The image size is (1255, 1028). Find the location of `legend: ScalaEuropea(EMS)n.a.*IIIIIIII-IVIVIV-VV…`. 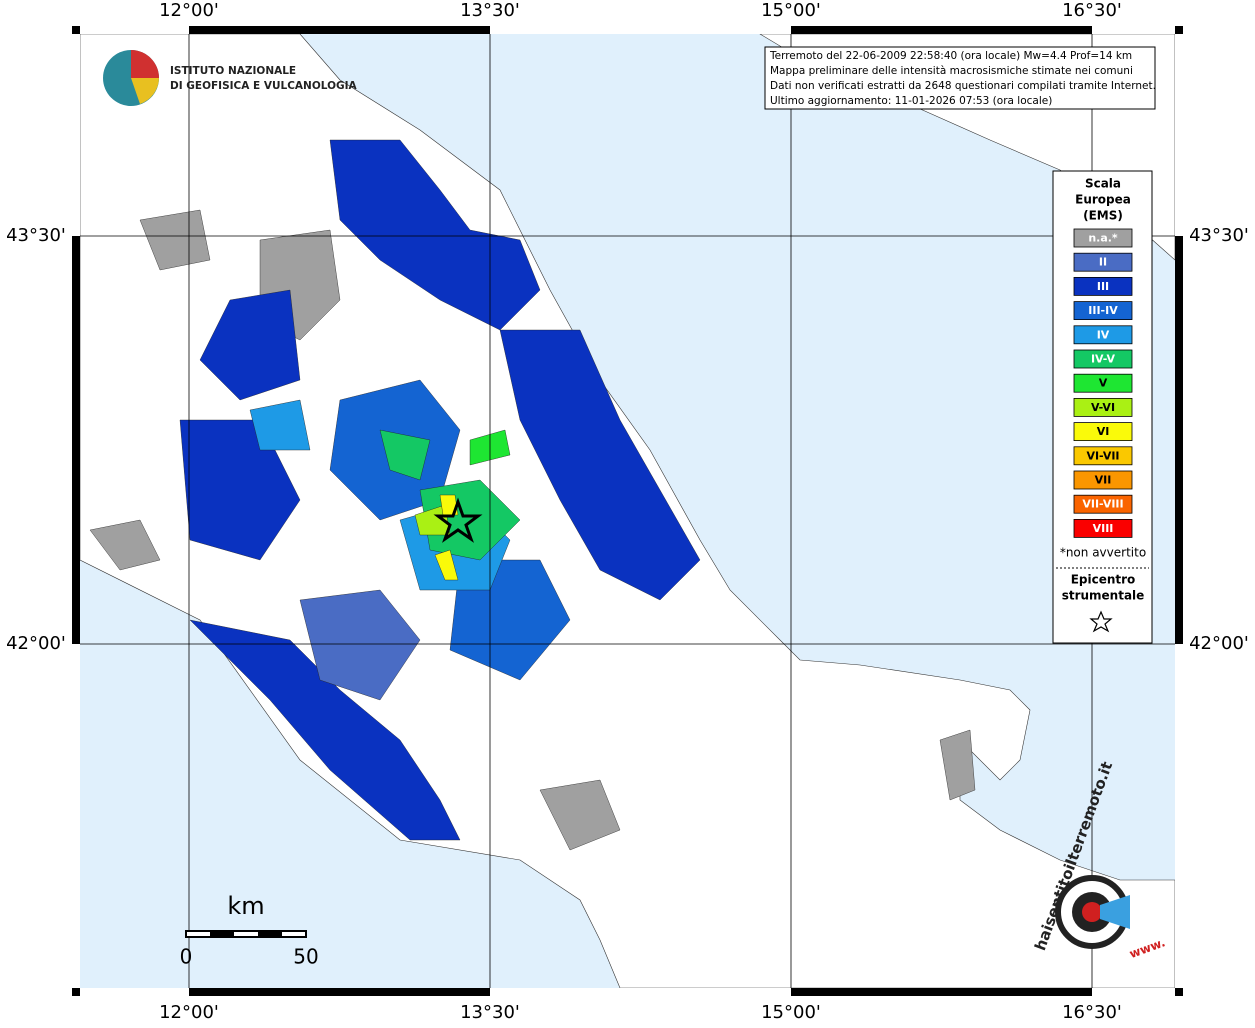

legend: ScalaEuropea(EMS)n.a.*IIIIIIII-IVIVIV-VV… is located at coordinates (1102, 405).